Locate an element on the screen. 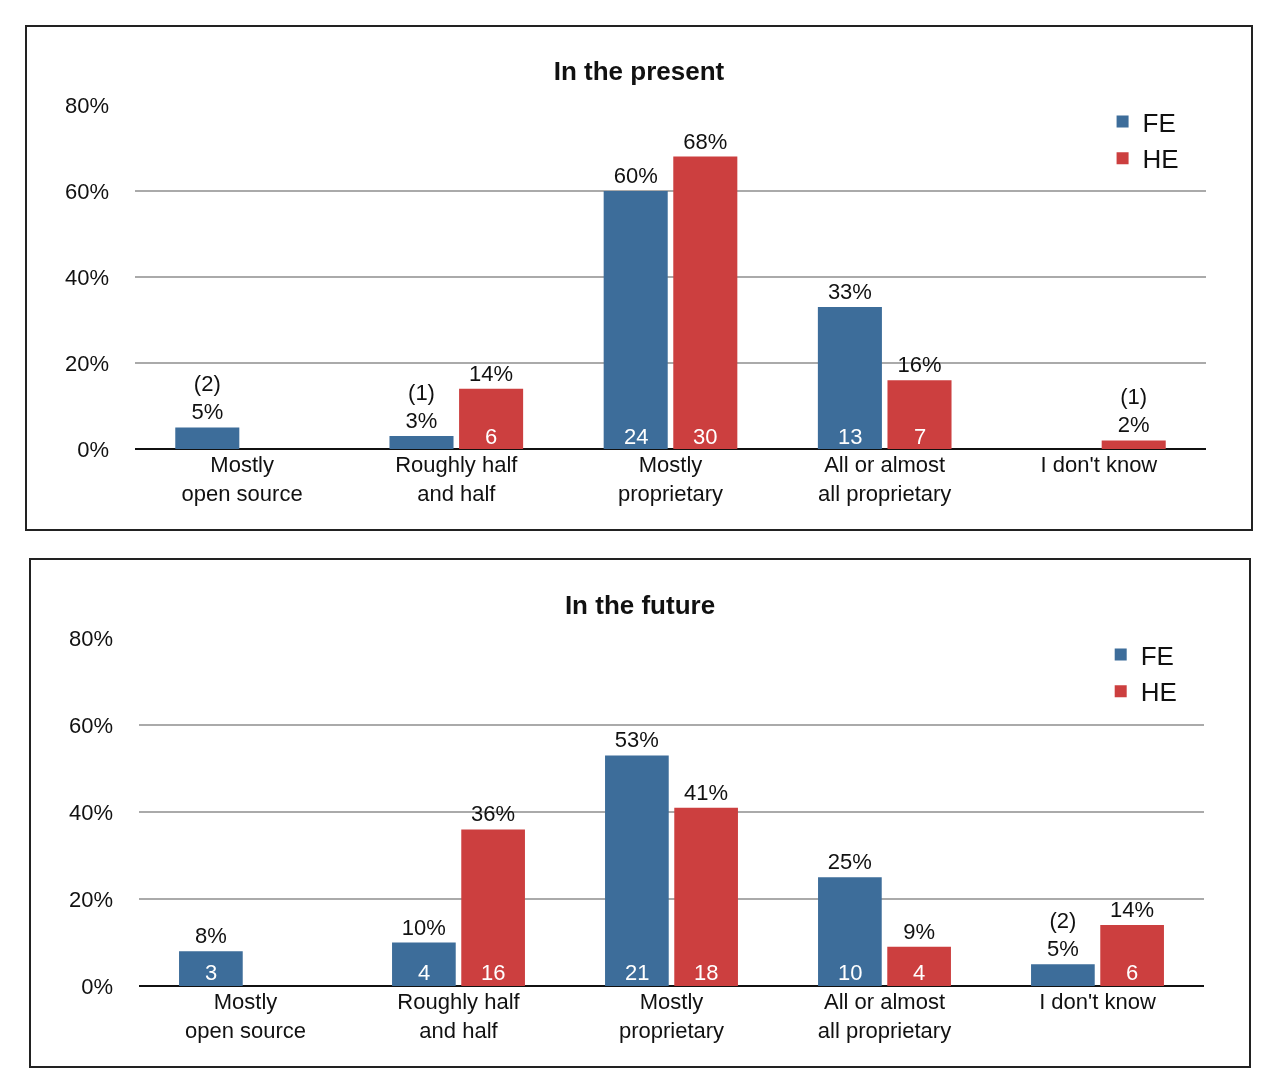  data-label: (1) 3% is located at coordinates (421, 406).